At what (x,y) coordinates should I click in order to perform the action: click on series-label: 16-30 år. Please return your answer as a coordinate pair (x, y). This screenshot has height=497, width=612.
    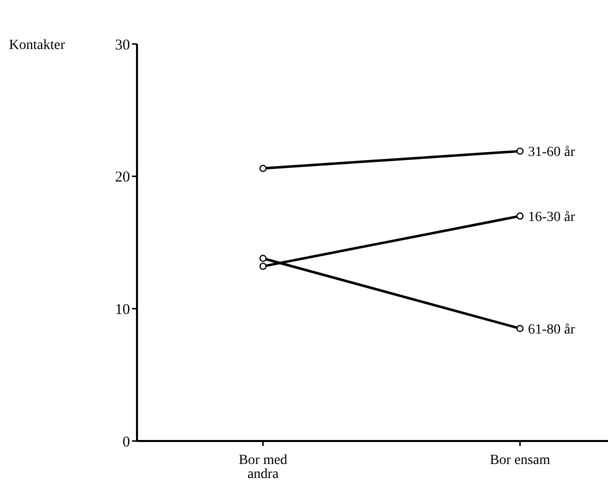
    Looking at the image, I should click on (552, 218).